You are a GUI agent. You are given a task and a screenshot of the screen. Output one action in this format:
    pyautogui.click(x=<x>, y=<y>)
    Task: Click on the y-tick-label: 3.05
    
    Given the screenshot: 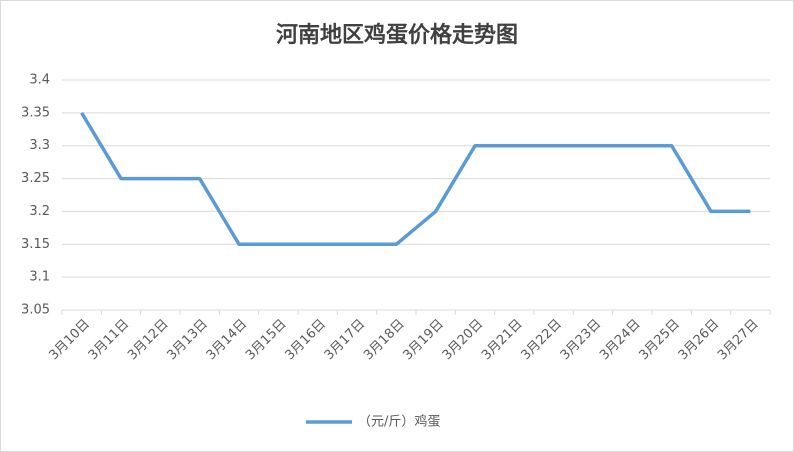 What is the action you would take?
    pyautogui.click(x=35, y=310)
    